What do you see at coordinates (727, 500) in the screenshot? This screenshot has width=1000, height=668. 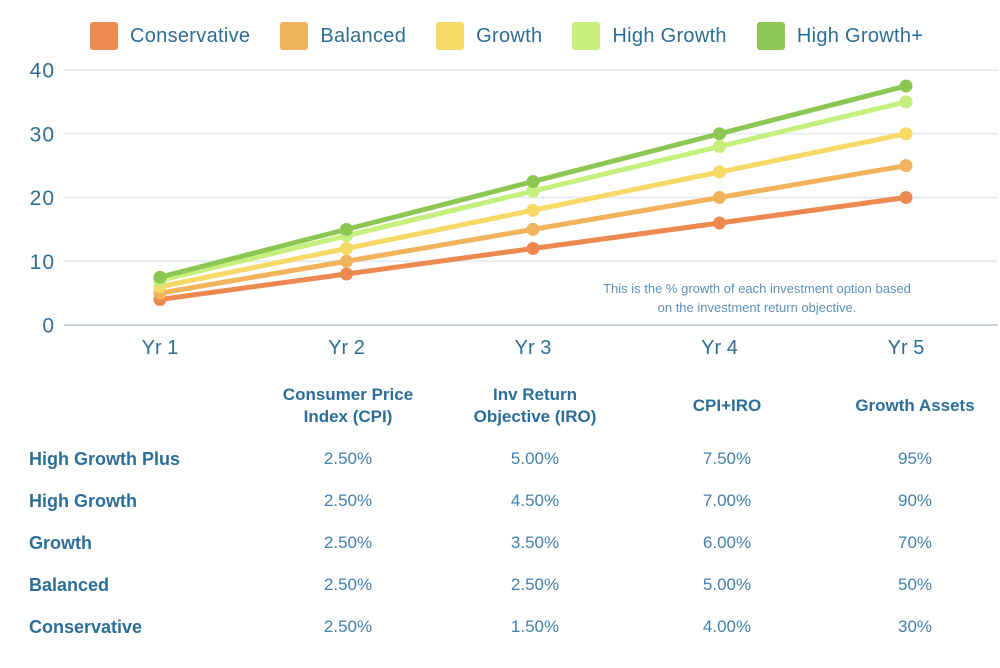 I see `cpi-iro-value: 7.00%` at bounding box center [727, 500].